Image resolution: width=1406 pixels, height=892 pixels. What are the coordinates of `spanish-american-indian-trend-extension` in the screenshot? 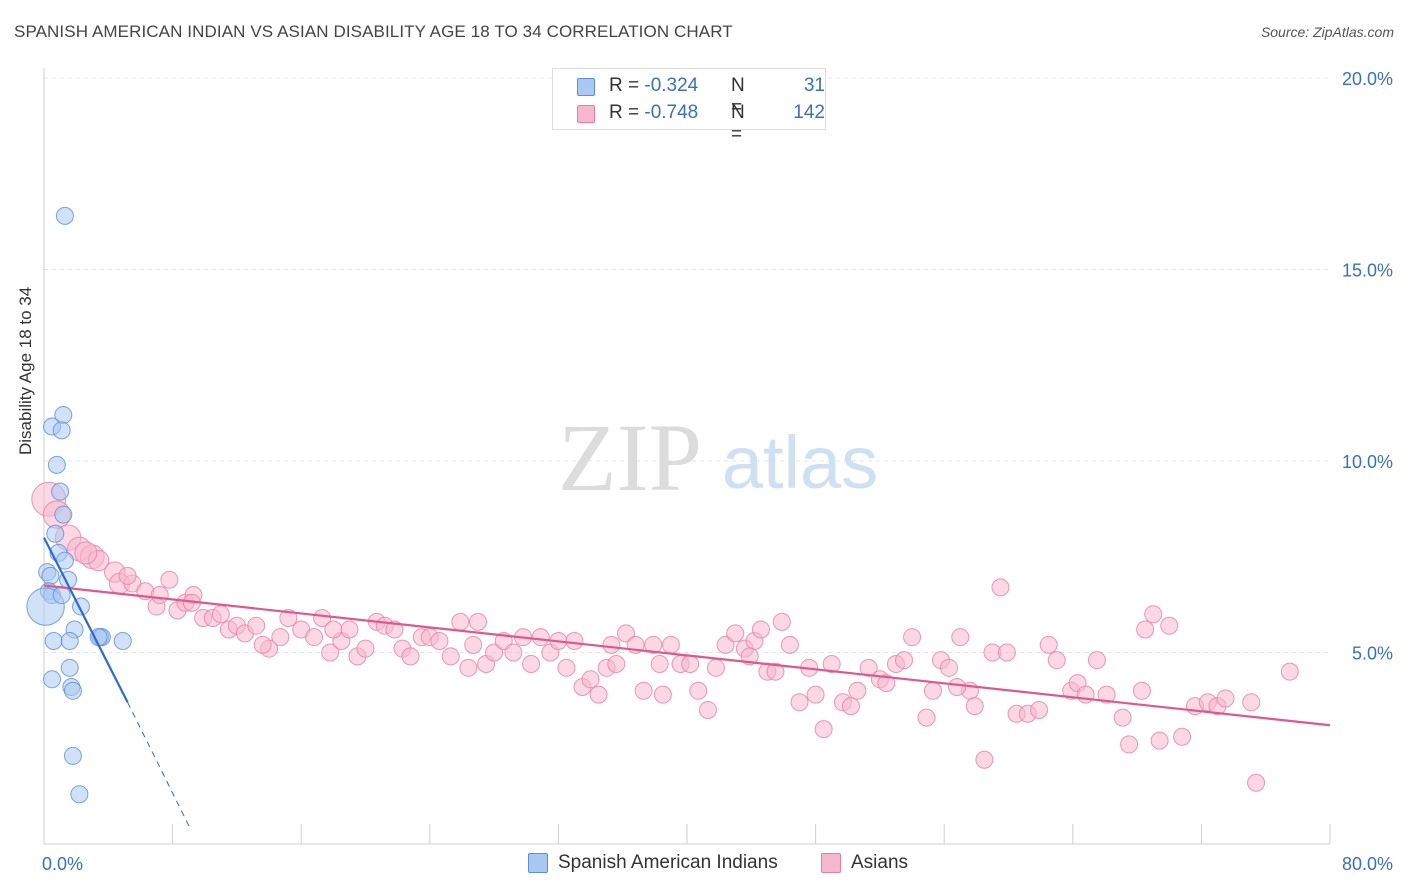 It's located at (159, 765).